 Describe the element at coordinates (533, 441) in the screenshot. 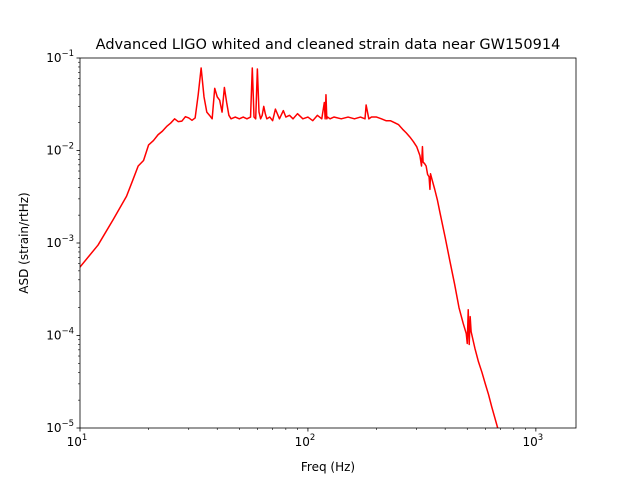

I see `x-tick-label: 10³` at that location.